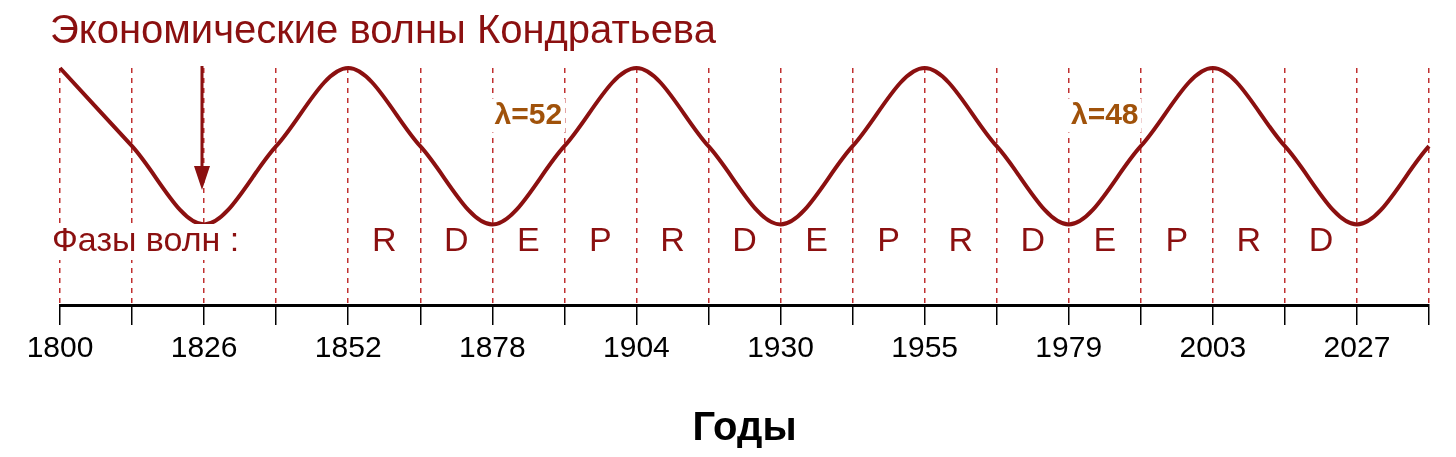  Describe the element at coordinates (204, 347) in the screenshot. I see `x-tick-label: 1826` at that location.